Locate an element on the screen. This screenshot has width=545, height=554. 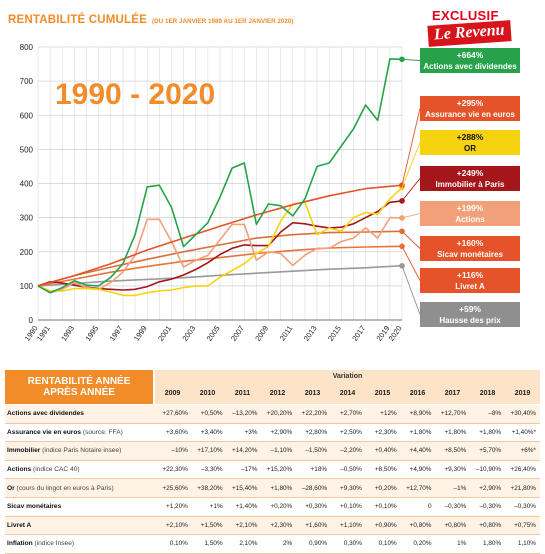
series-name: Actions is located at coordinates (470, 219).